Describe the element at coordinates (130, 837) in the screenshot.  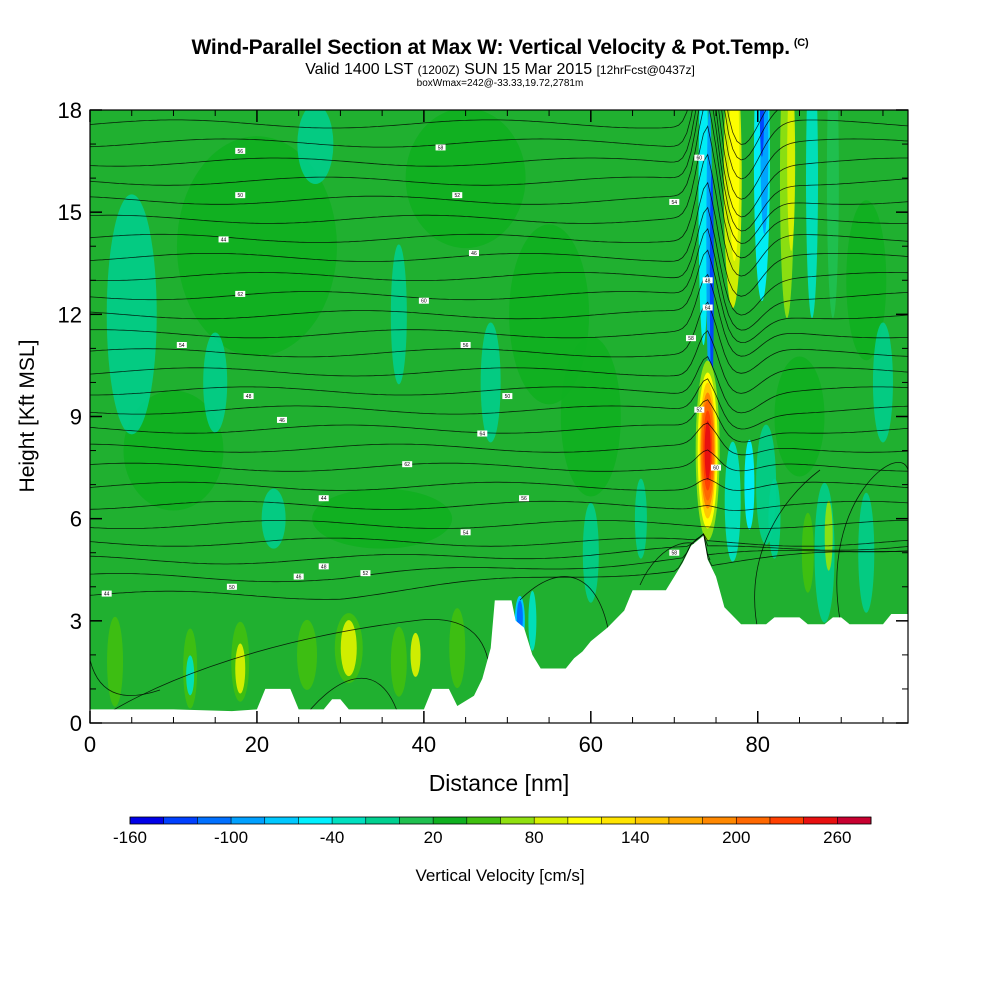
I see `colorbar-tick-label: -160` at that location.